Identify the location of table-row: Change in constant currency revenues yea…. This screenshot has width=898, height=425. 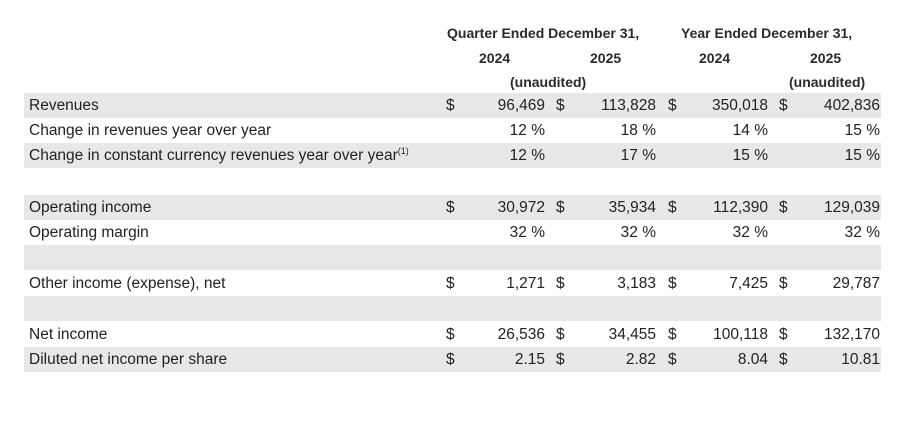
(452, 155).